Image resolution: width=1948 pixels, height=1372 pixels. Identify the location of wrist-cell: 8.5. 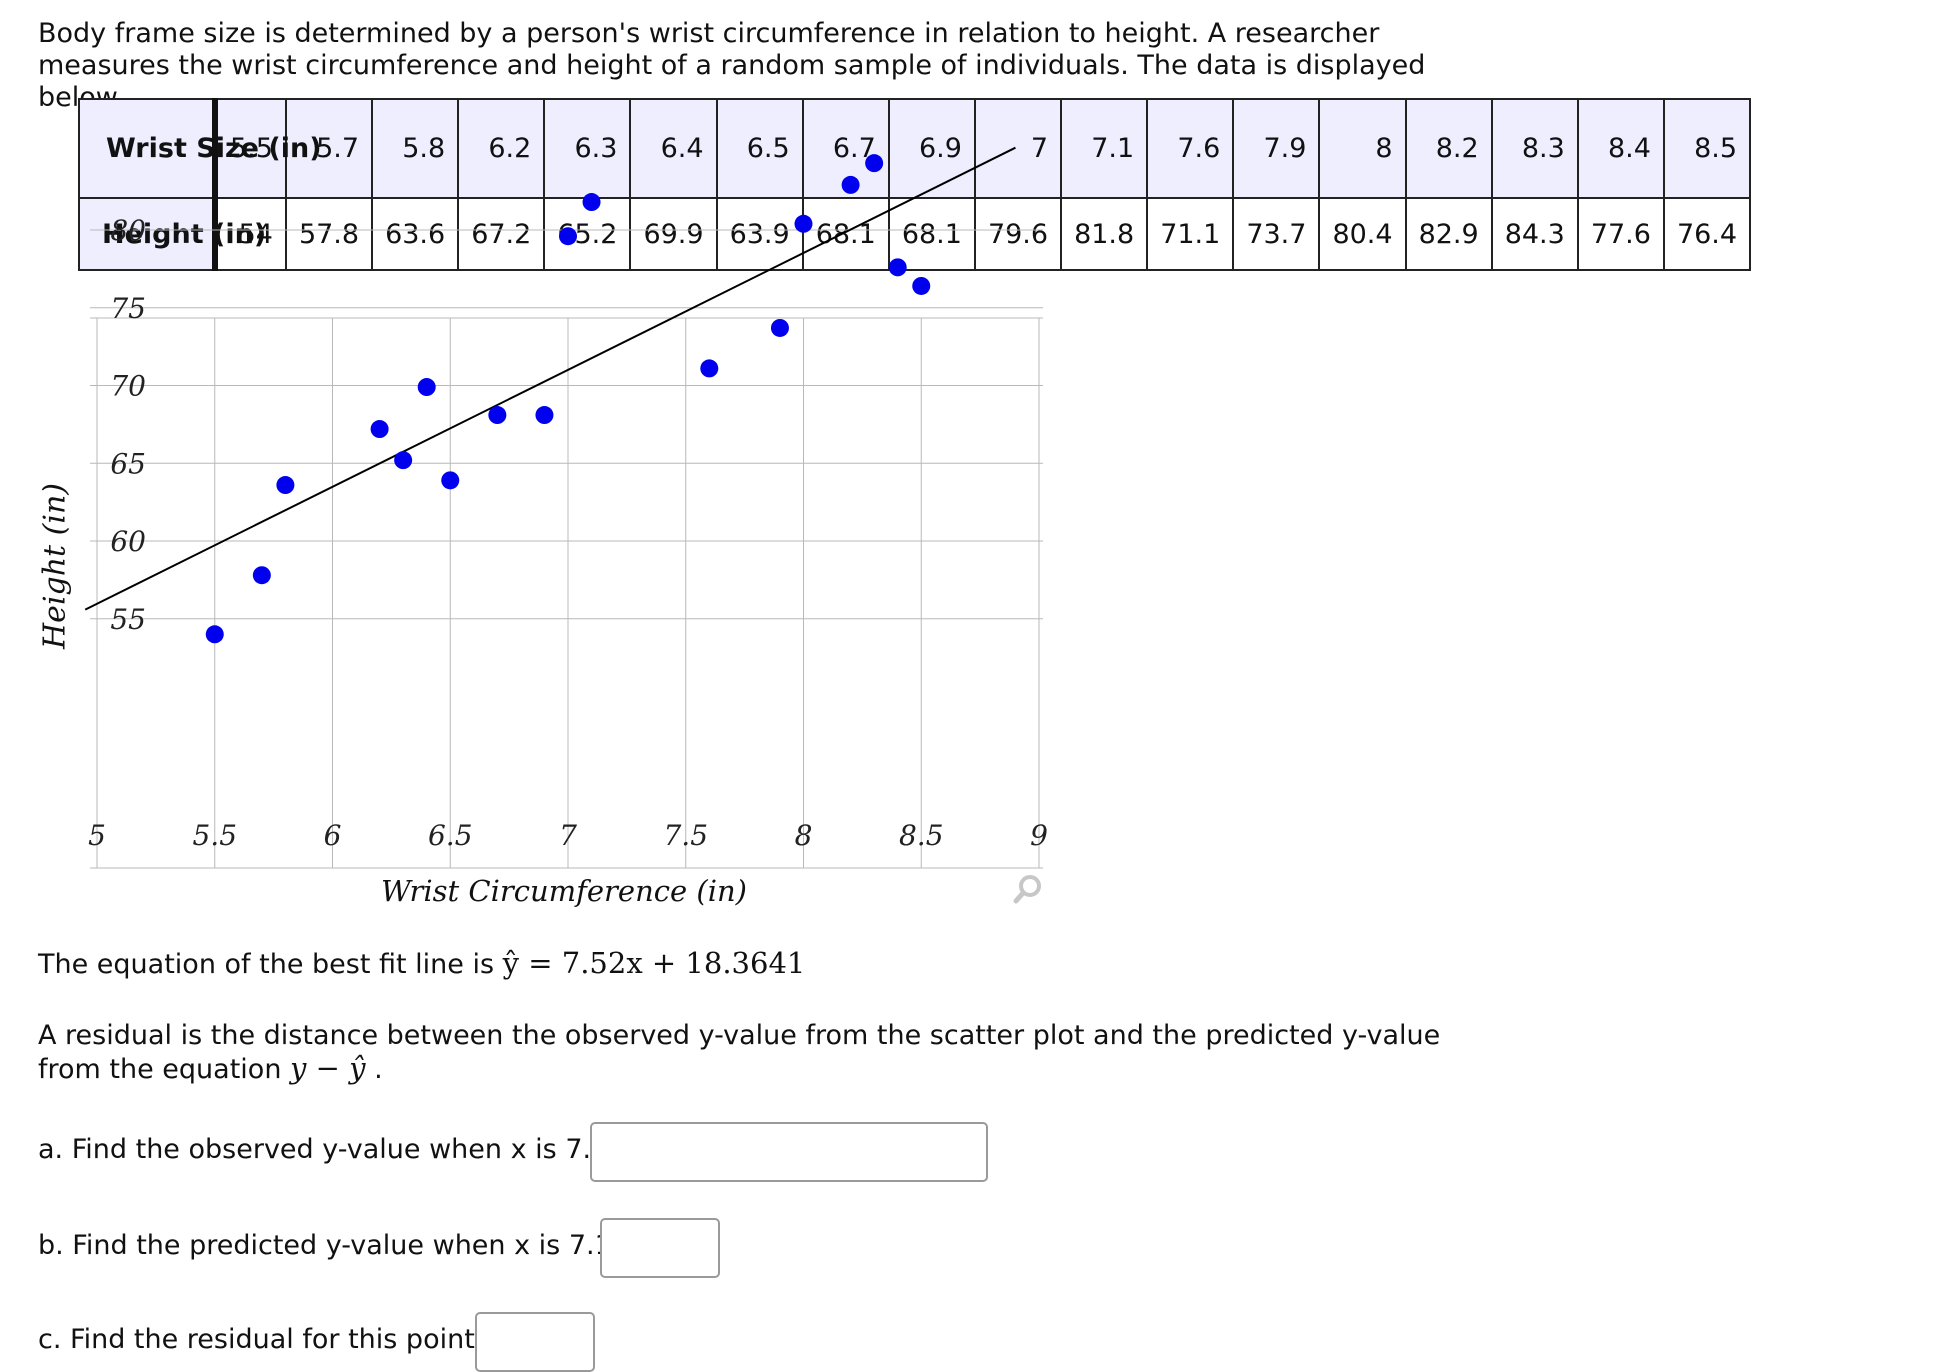
(1707, 148).